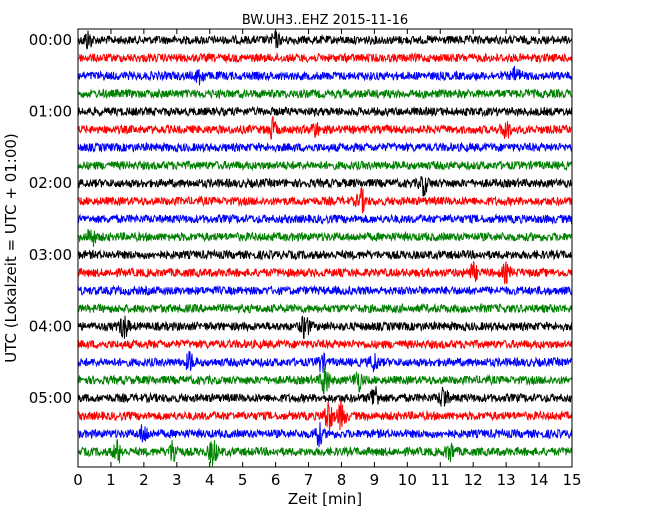 Image resolution: width=650 pixels, height=520 pixels. I want to click on x-tick-label: 8, so click(342, 480).